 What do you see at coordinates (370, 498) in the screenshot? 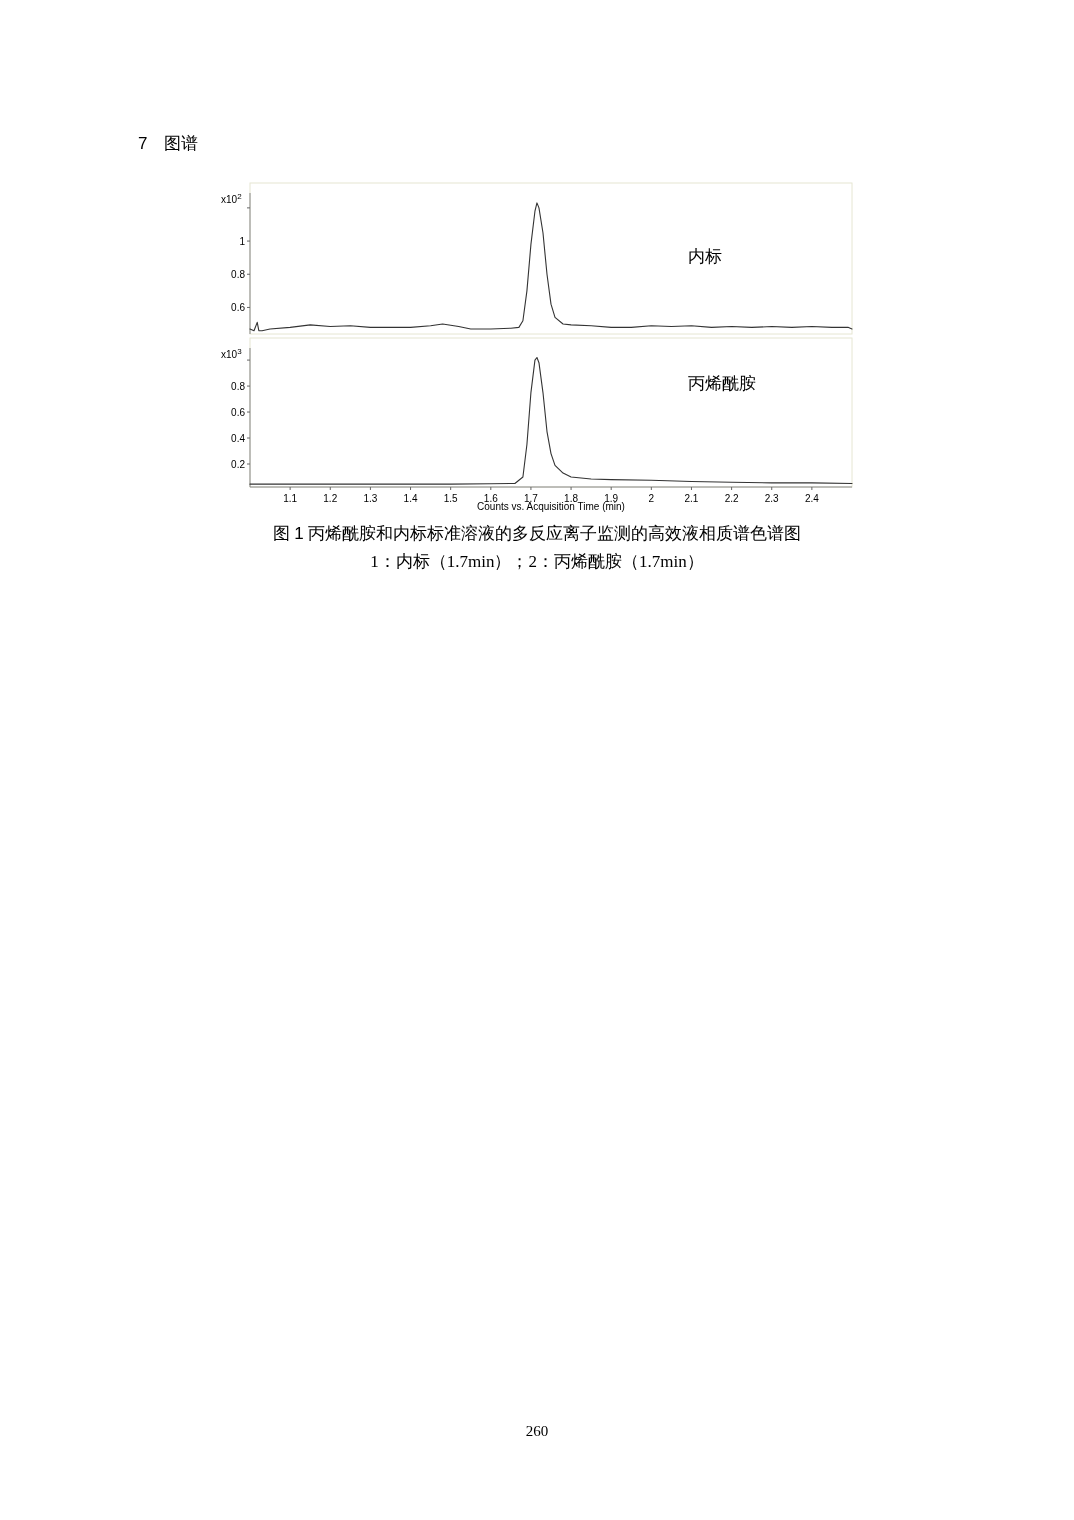
I see `x-tick-label: 1.3` at bounding box center [370, 498].